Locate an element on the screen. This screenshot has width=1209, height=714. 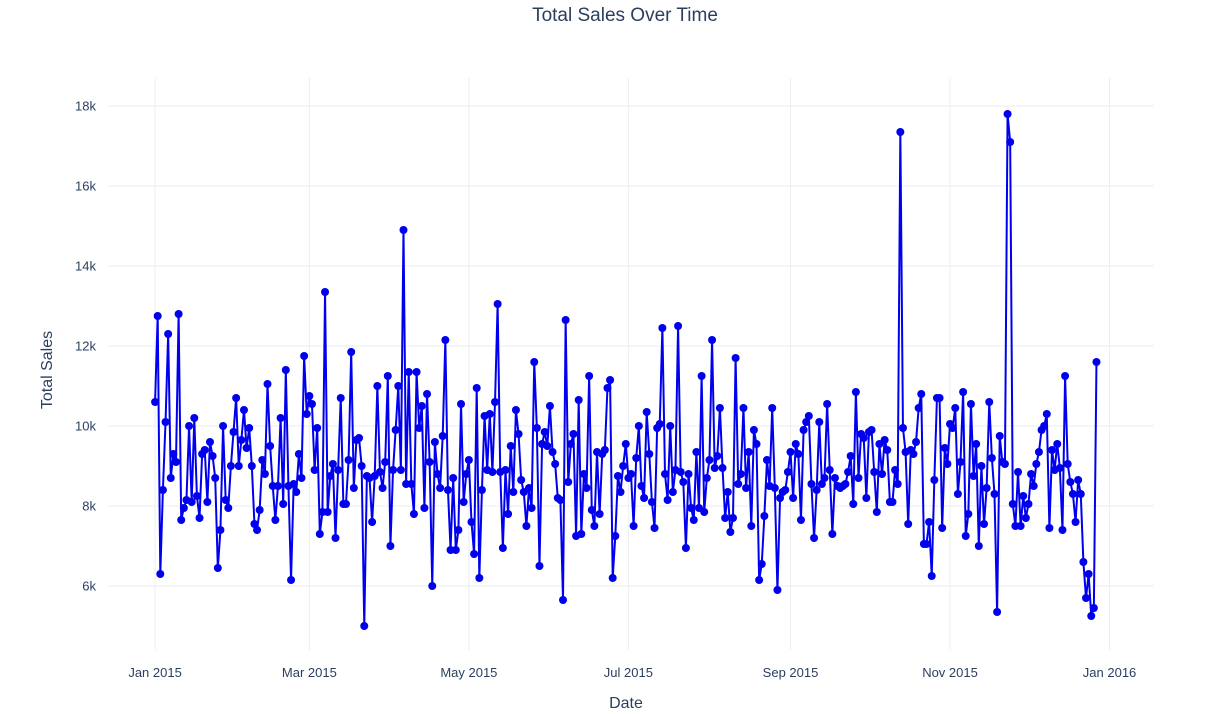
chart-title: Total Sales Over Time is located at coordinates (625, 15).